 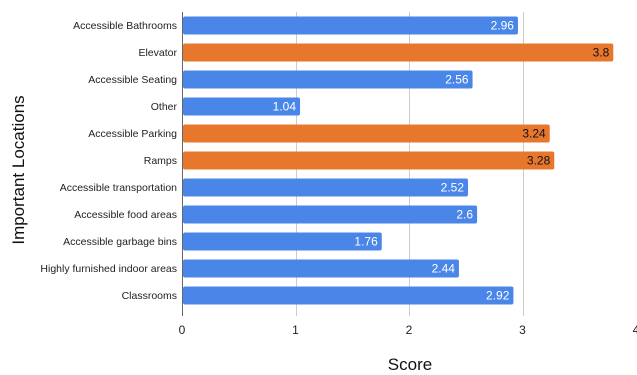 I want to click on category-label: Accessible garbage bins, so click(x=120, y=242).